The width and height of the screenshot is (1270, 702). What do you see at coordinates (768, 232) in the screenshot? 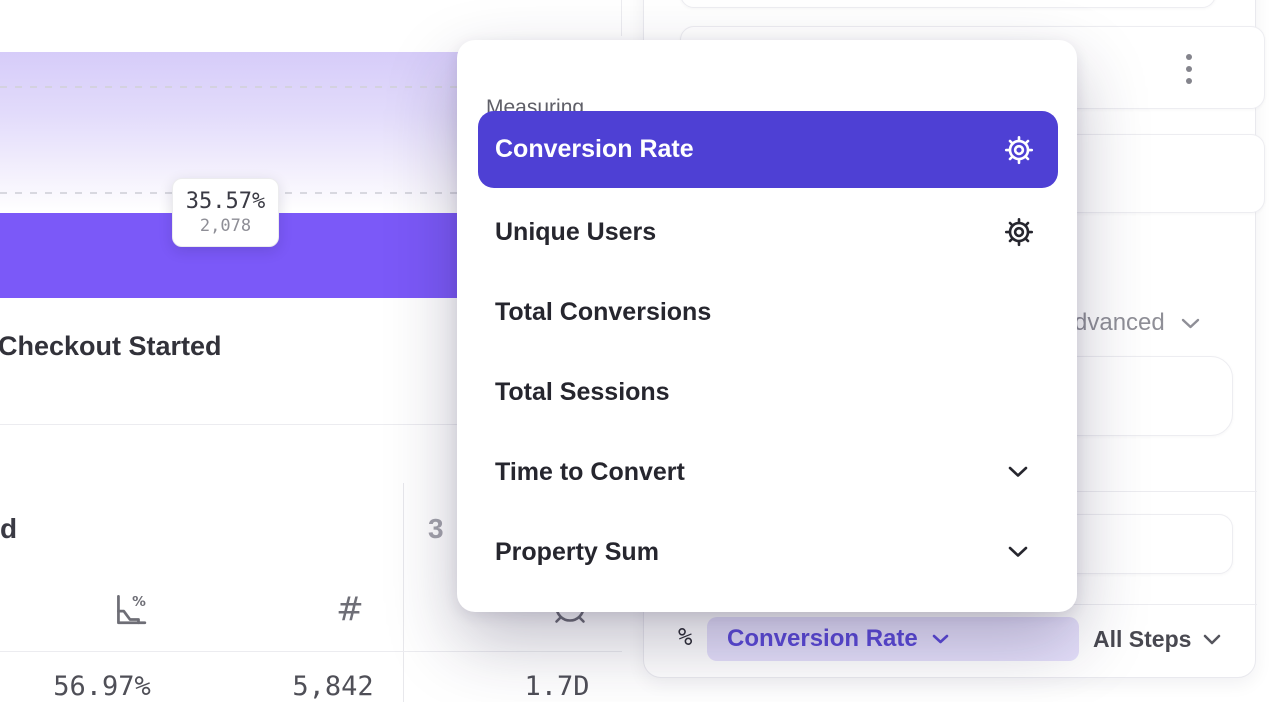
I see `menu-item-unique-users: Unique Users` at bounding box center [768, 232].